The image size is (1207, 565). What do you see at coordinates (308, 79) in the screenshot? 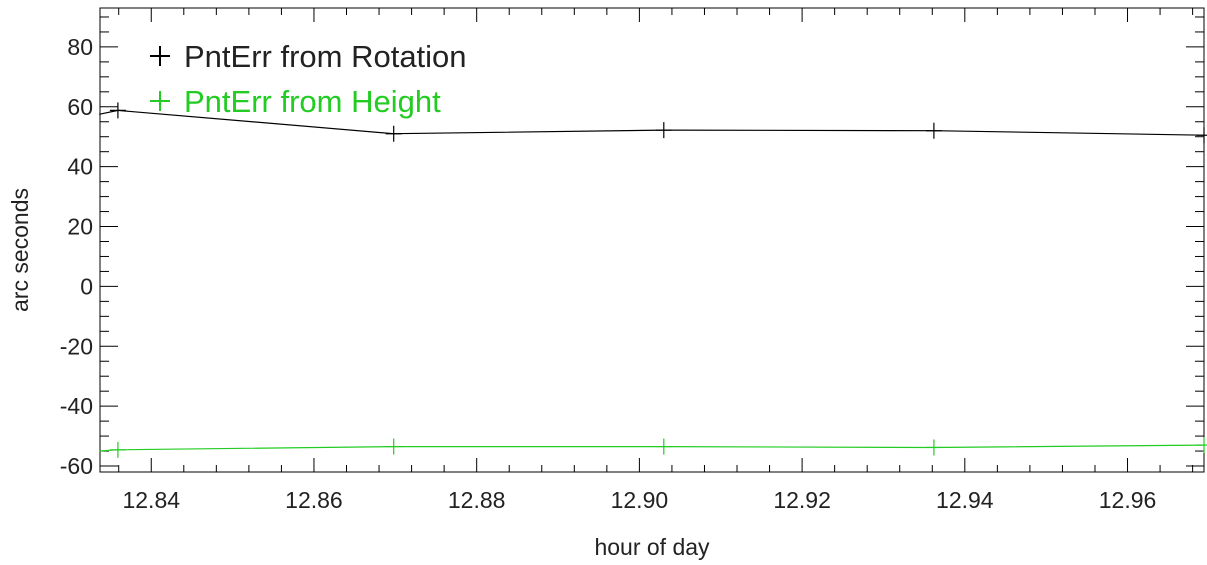
I see `legend: PntErr from Rotation PntErr from Height` at bounding box center [308, 79].